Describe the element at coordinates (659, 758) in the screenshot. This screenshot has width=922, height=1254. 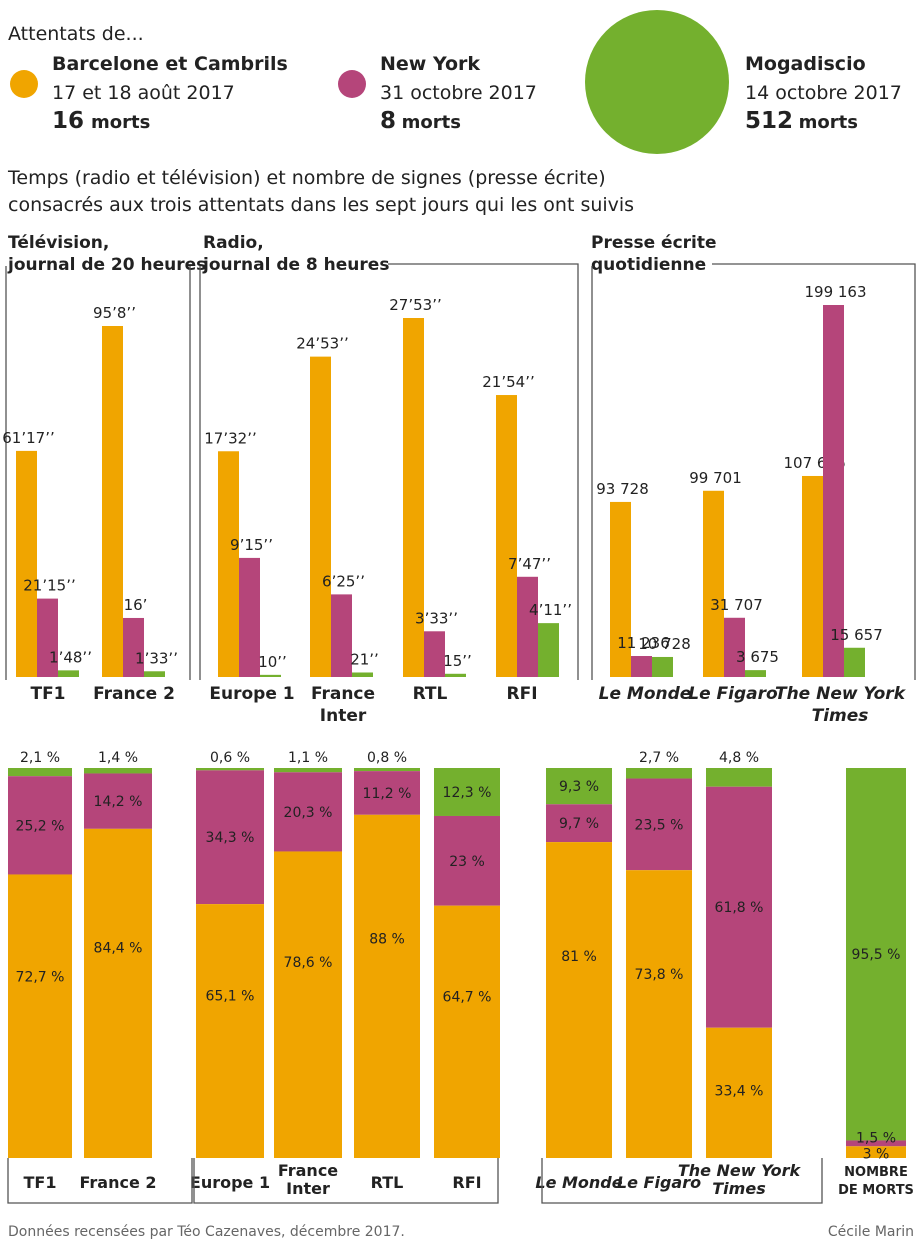
I see `share-label-le-figaro-mogadiscio: 2,7 %` at that location.